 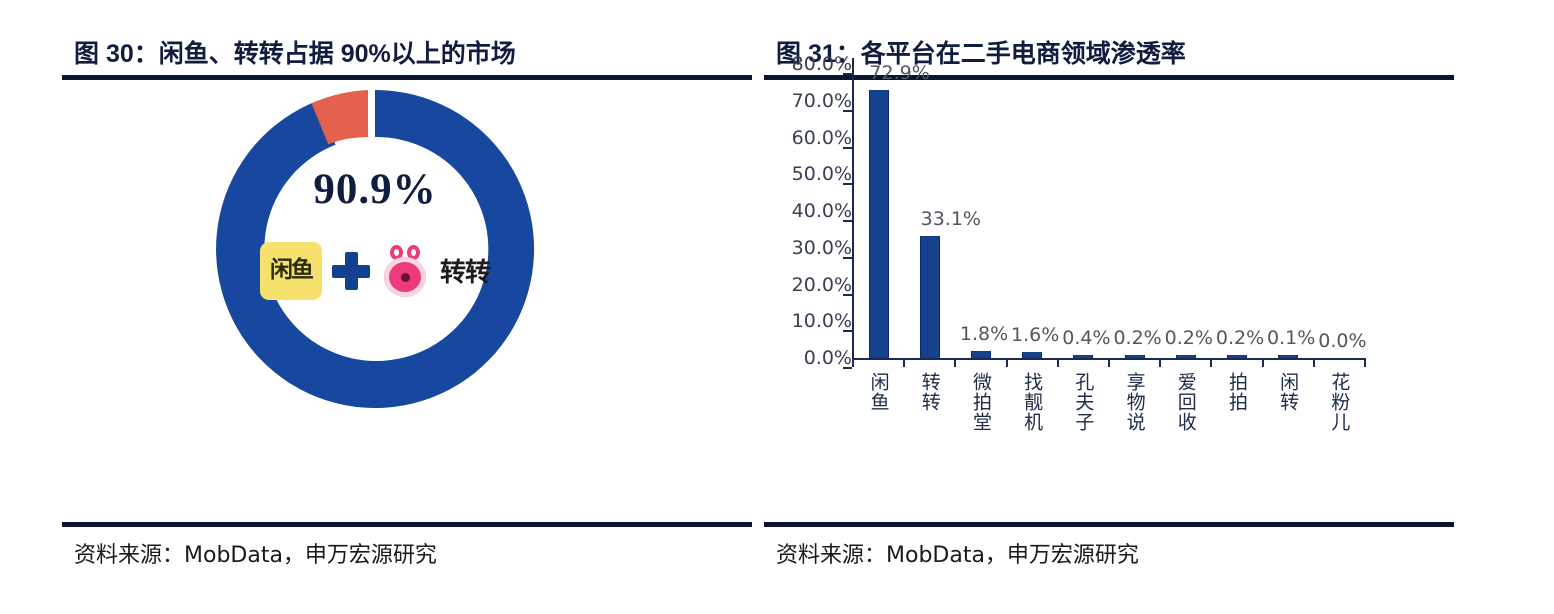 What do you see at coordinates (821, 321) in the screenshot?
I see `y-axis-tick-label: 10.0%` at bounding box center [821, 321].